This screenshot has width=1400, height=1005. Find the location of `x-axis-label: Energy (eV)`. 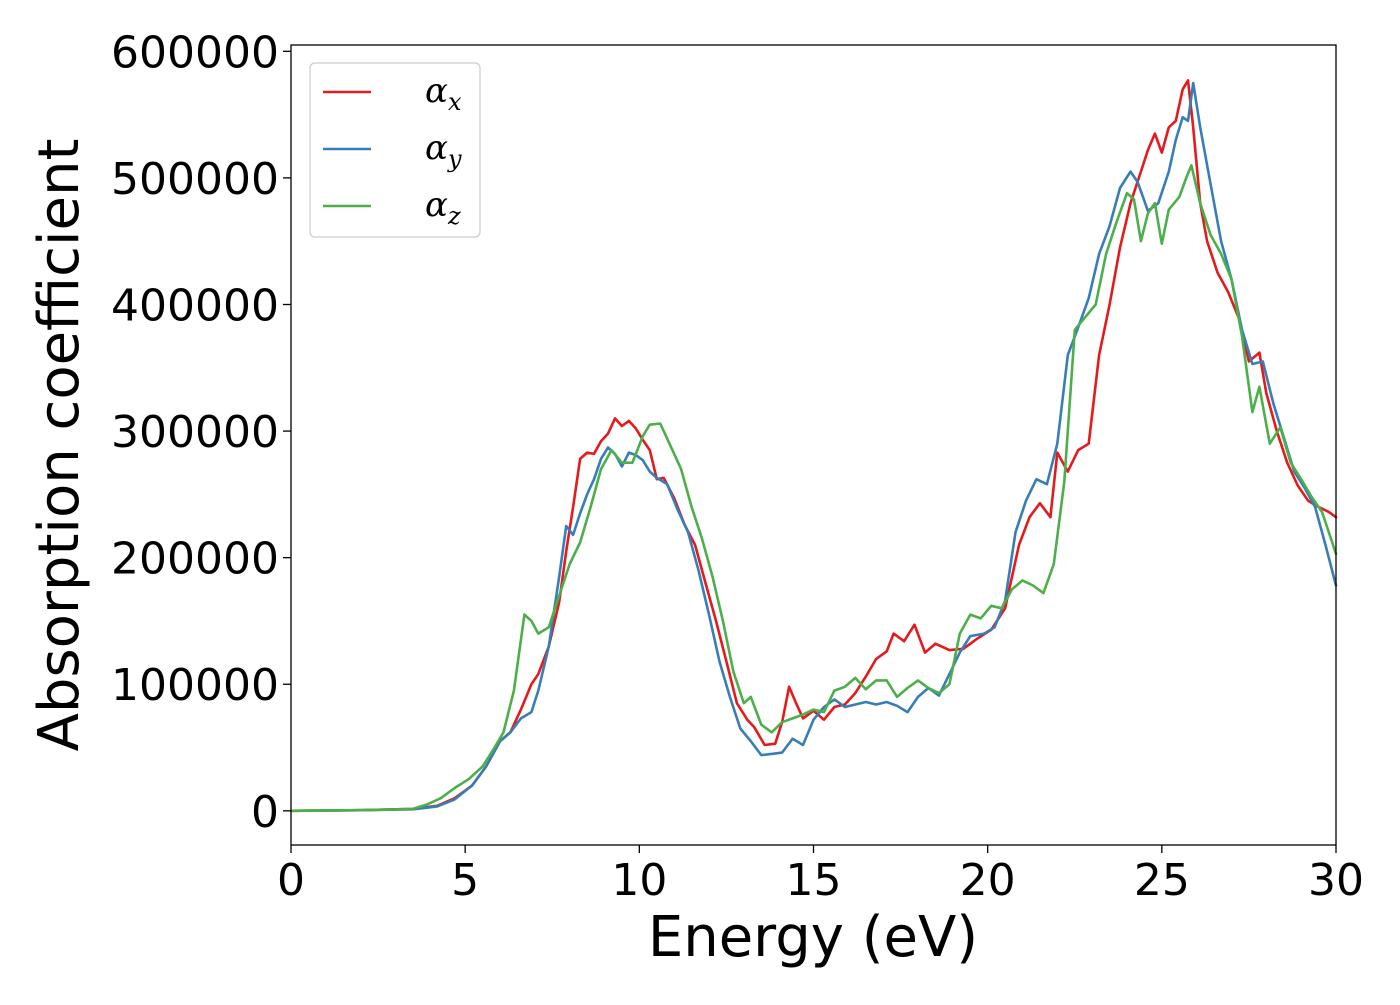

x-axis-label: Energy (eV) is located at coordinates (813, 937).